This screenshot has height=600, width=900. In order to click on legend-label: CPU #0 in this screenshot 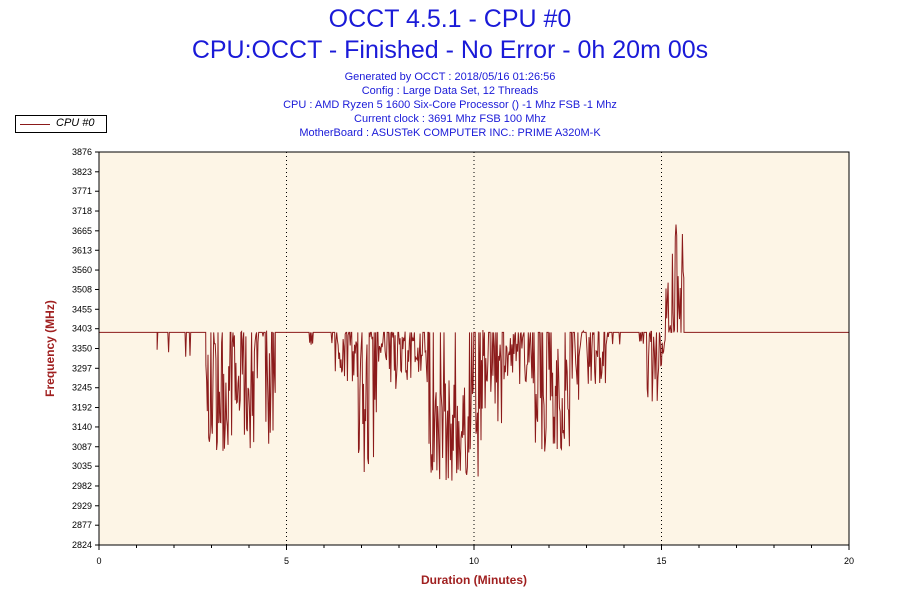, I will do `click(75, 123)`.